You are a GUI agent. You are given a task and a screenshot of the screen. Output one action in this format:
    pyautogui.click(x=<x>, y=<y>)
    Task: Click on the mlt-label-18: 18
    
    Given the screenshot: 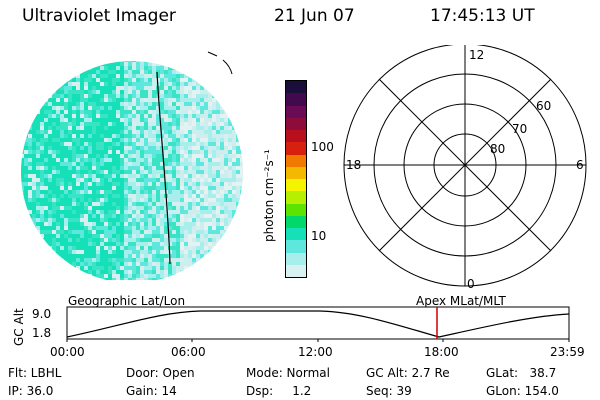 What is the action you would take?
    pyautogui.click(x=353, y=165)
    